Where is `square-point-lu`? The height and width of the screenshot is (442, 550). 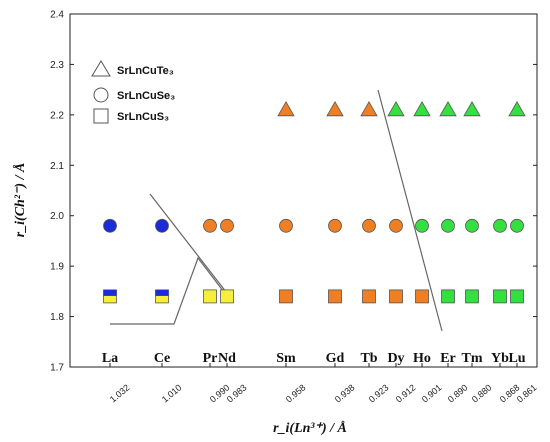 square-point-lu is located at coordinates (517, 296).